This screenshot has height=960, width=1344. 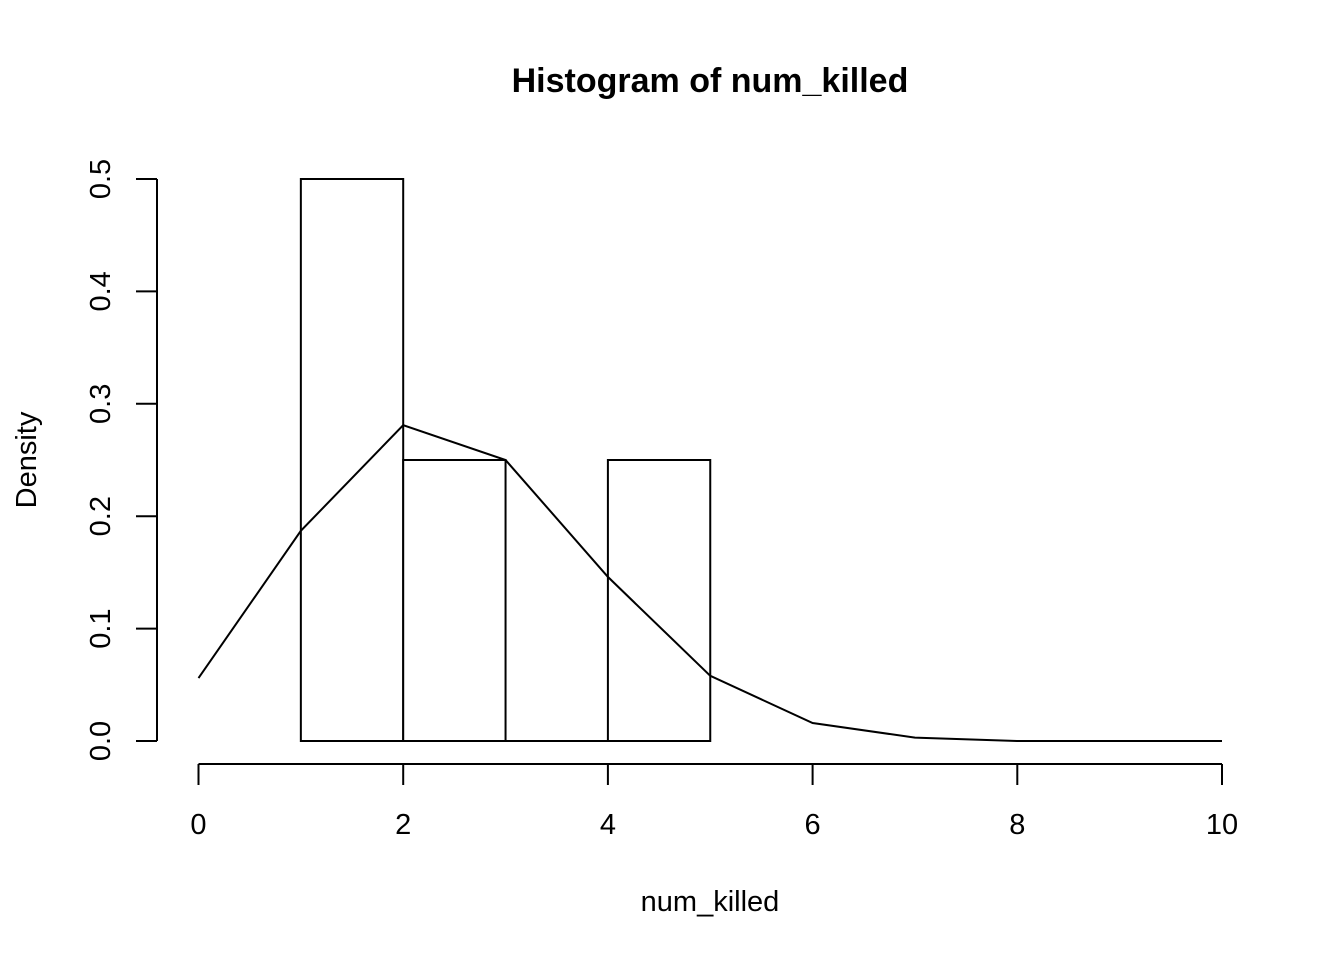 I want to click on y-axis: 0.0 0.1 0.2 0.3 0.4 0.5, so click(x=121, y=460).